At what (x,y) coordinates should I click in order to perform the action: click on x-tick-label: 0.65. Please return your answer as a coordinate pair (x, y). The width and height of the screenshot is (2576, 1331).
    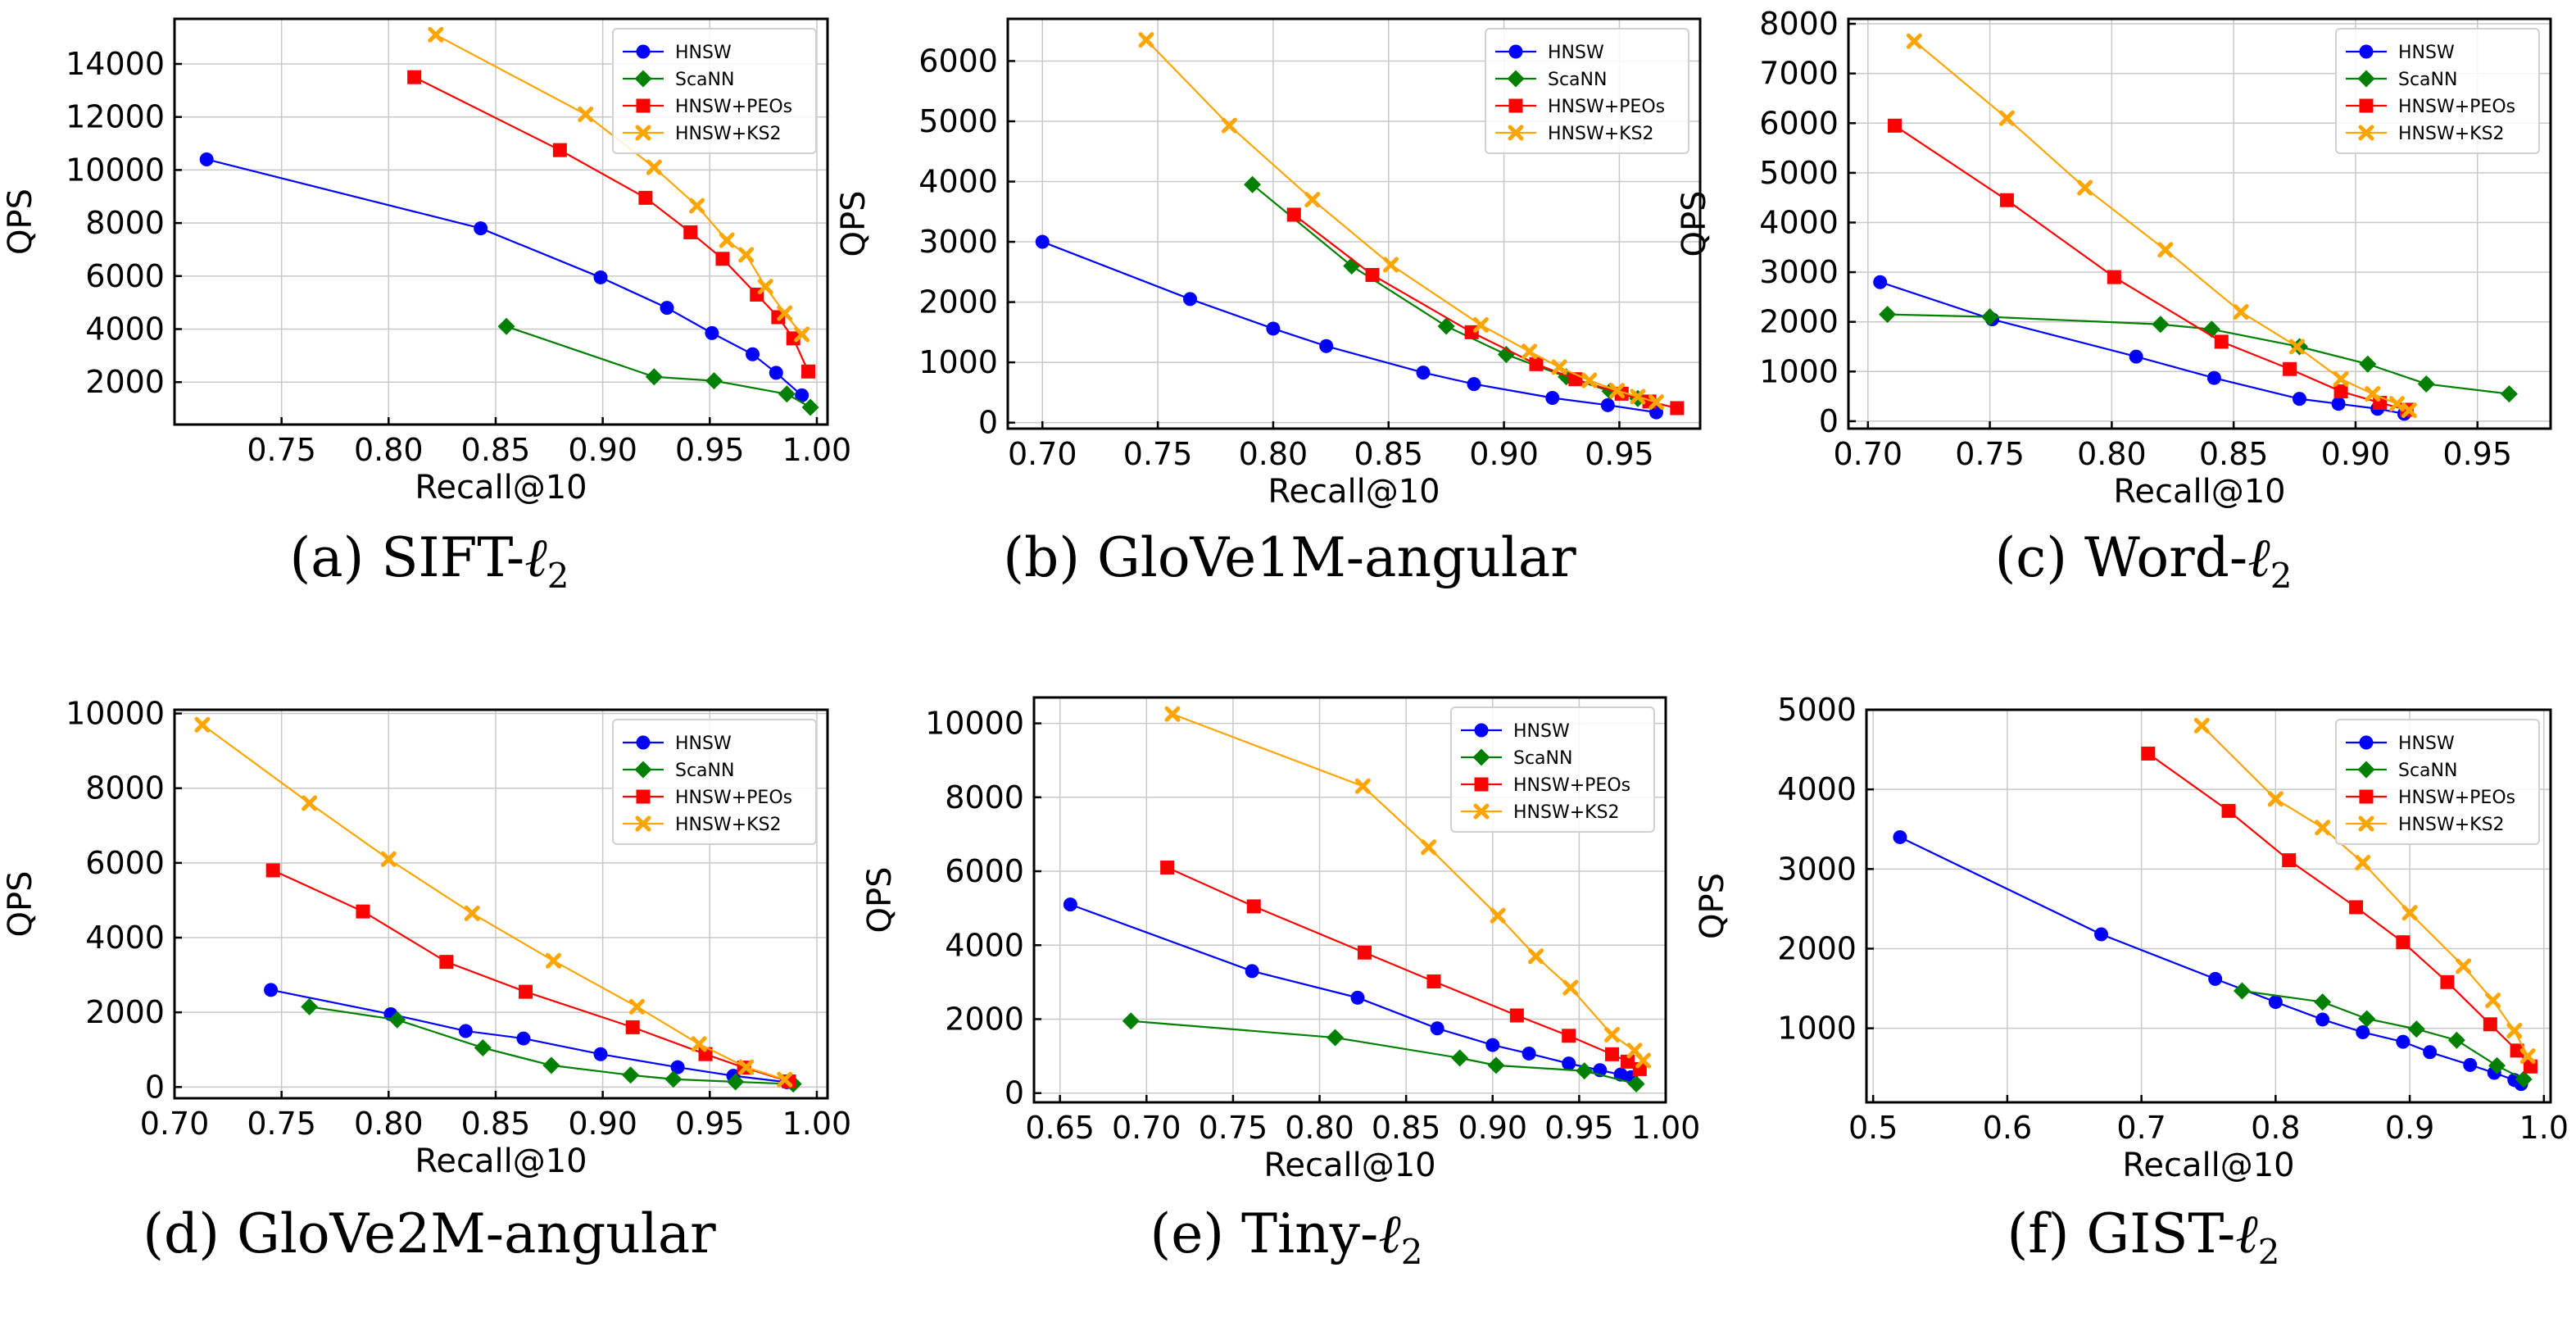
    Looking at the image, I should click on (1060, 1128).